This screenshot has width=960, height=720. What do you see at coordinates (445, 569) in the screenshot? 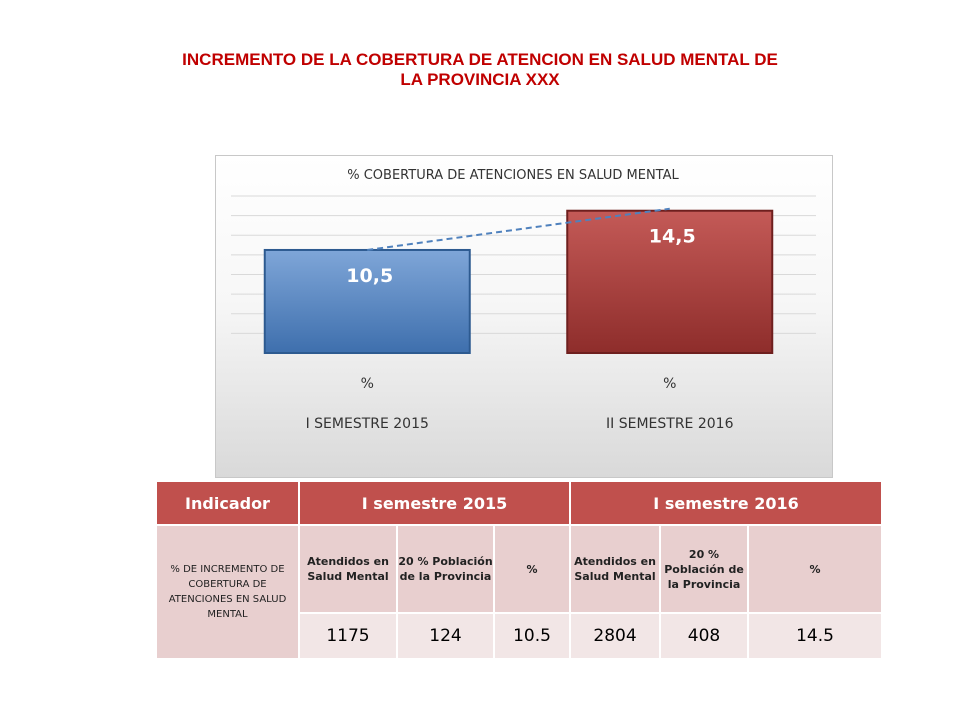
I see `subheader-population-2015: 20 % Población de la Provincia` at bounding box center [445, 569].